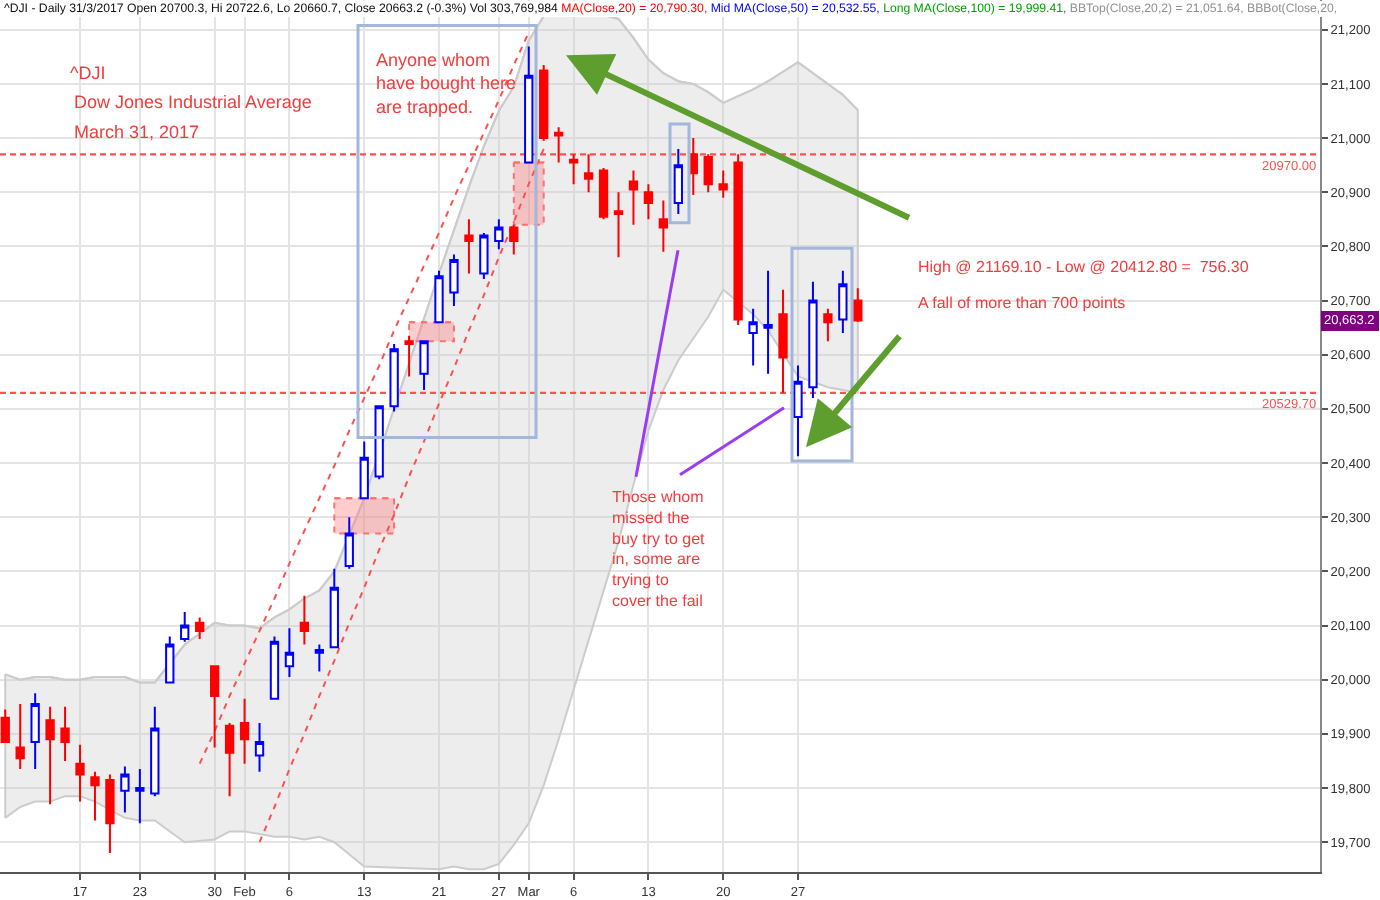 This screenshot has height=900, width=1380. I want to click on text: A fall of more than 700 points, so click(1022, 303).